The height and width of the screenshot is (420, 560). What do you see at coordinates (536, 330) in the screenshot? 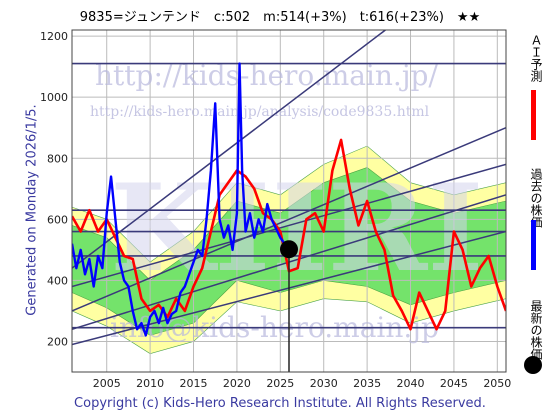
I see `legend-latest-label: 最新の株価` at bounding box center [536, 330].